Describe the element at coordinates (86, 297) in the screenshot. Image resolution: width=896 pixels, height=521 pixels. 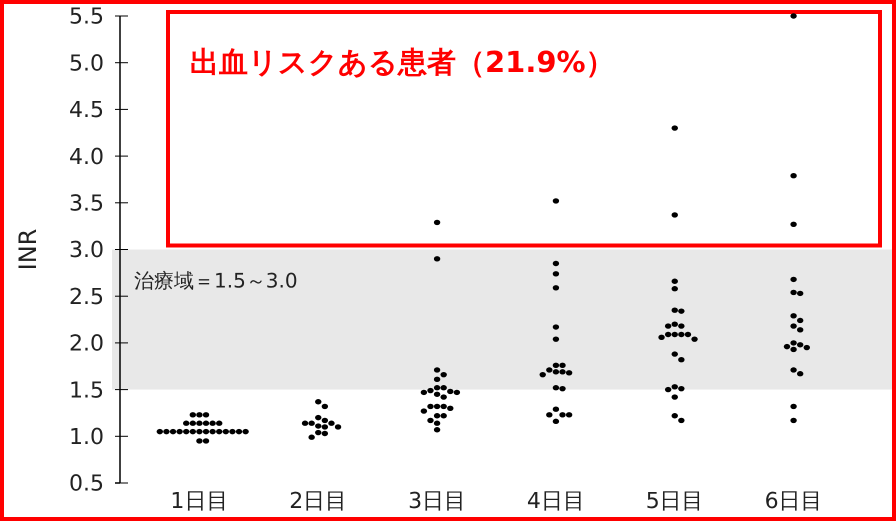
I see `y-tick-label: 2.5` at that location.